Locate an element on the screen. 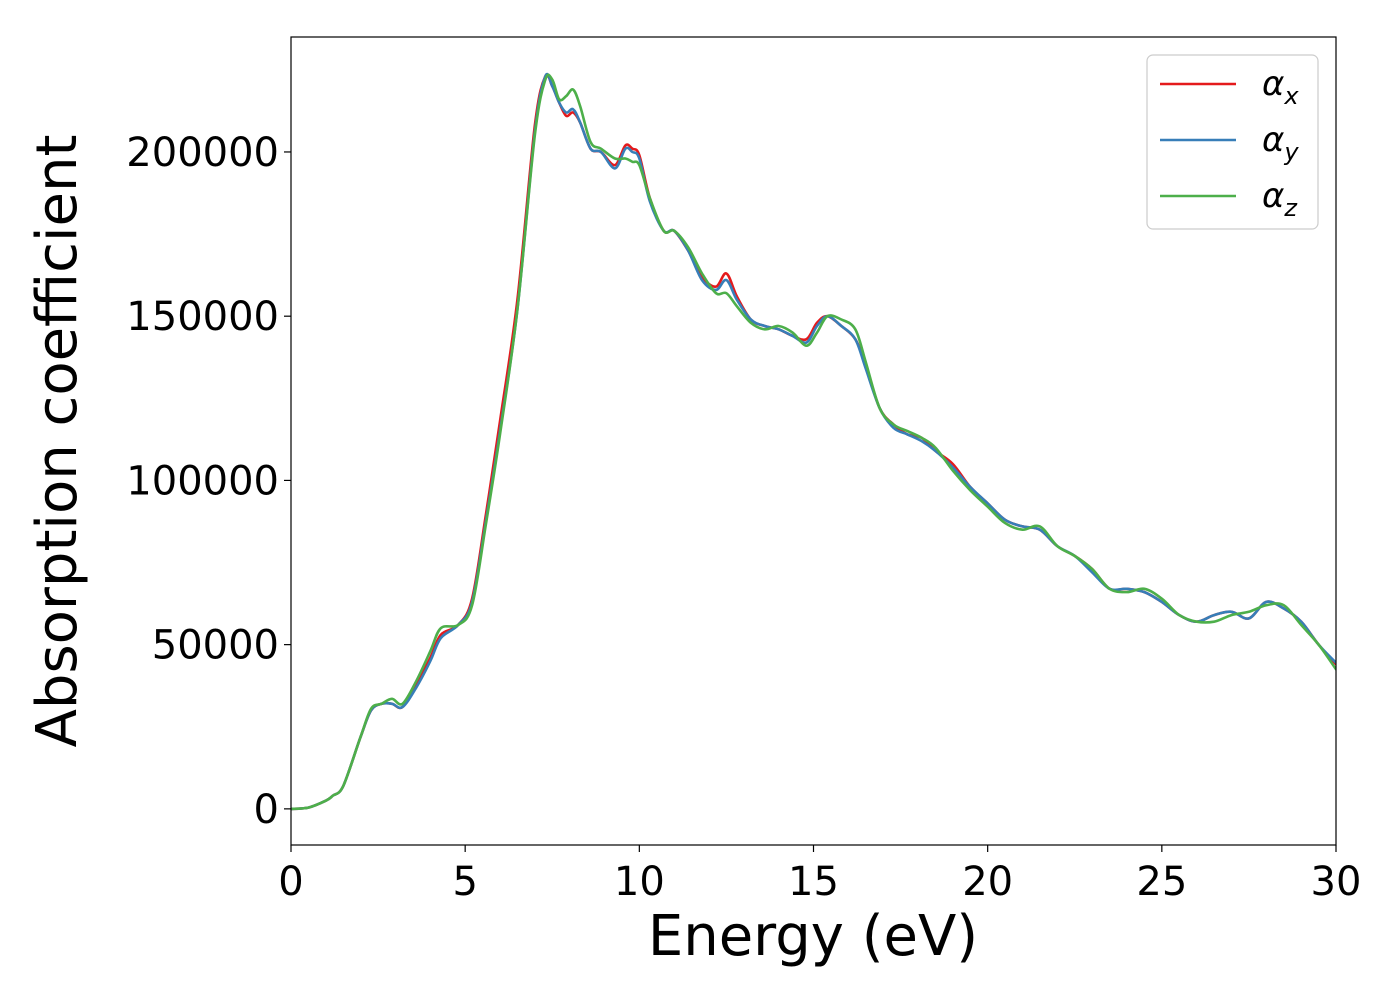 This screenshot has height=1004, width=1400. x-tick-label: 0 is located at coordinates (290, 882).